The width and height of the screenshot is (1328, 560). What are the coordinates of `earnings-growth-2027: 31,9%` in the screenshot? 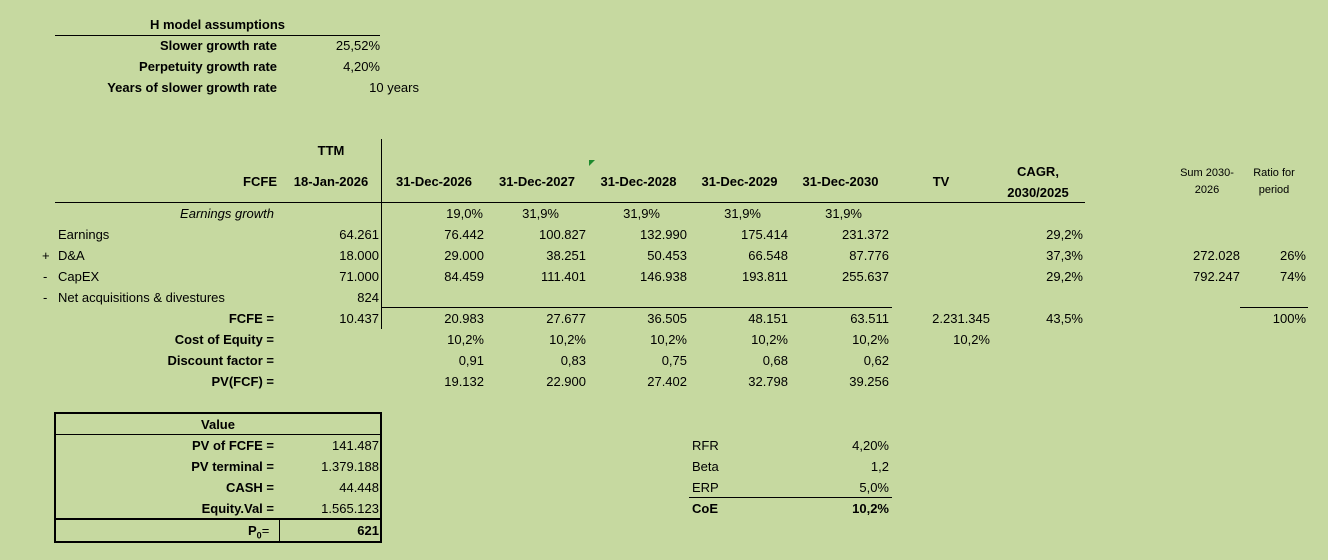 It's located at (540, 213).